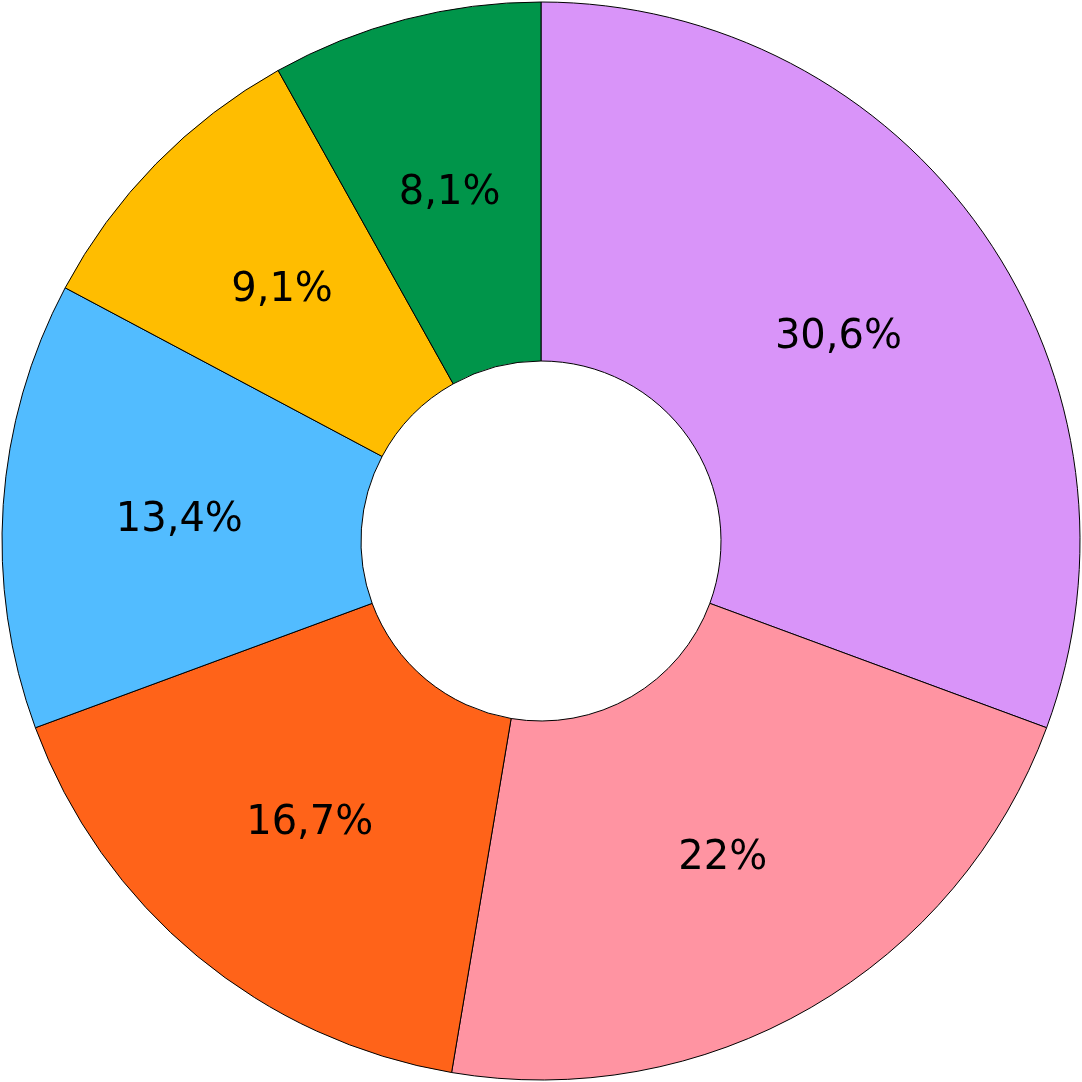 This screenshot has height=1082, width=1082. What do you see at coordinates (282, 287) in the screenshot?
I see `data-label: 9,1%` at bounding box center [282, 287].